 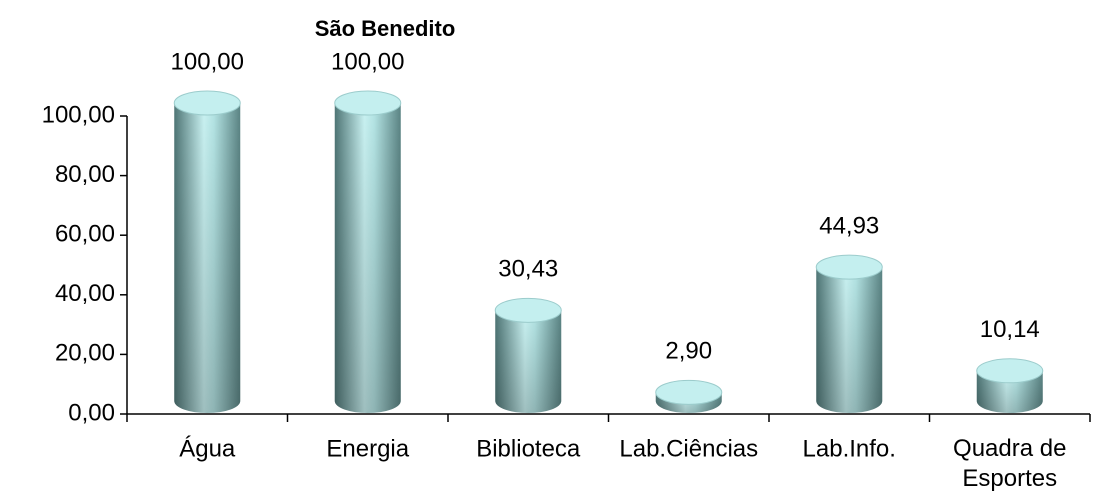 I want to click on y-tick-label: 100,00, so click(x=78, y=114).